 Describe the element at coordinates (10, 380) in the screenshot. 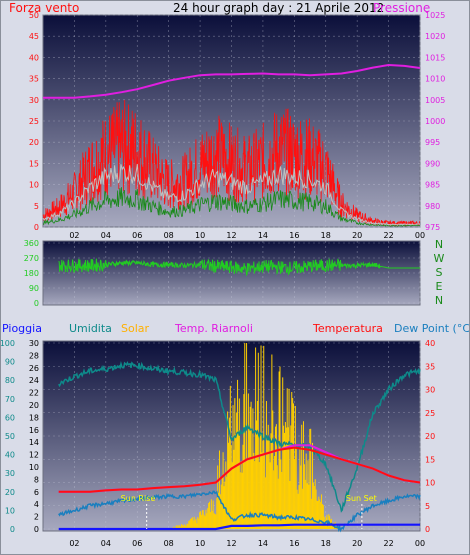

I see `humidity-tick-label: 80` at that location.